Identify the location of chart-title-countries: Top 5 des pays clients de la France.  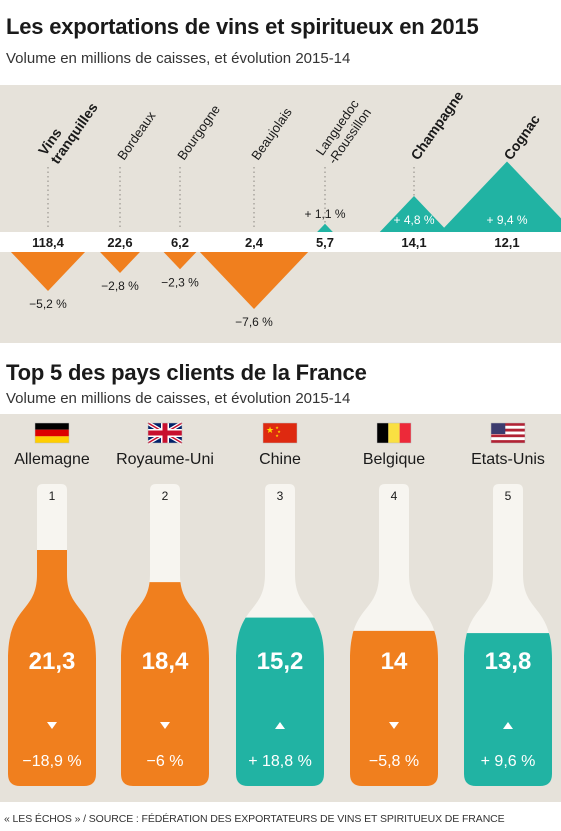
(186, 372).